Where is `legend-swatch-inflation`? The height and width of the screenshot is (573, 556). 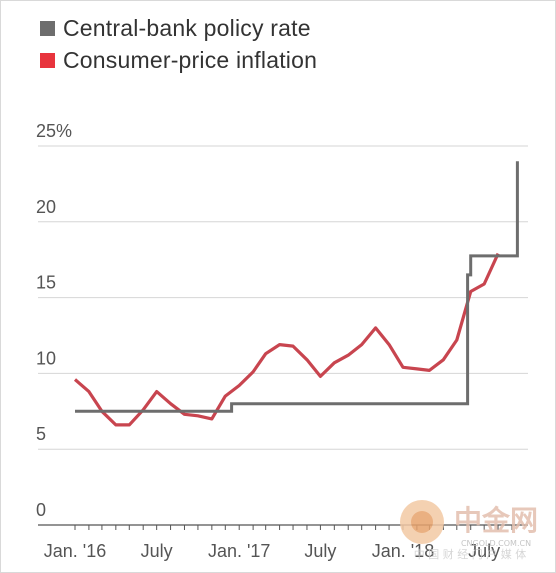
legend-swatch-inflation is located at coordinates (47, 60).